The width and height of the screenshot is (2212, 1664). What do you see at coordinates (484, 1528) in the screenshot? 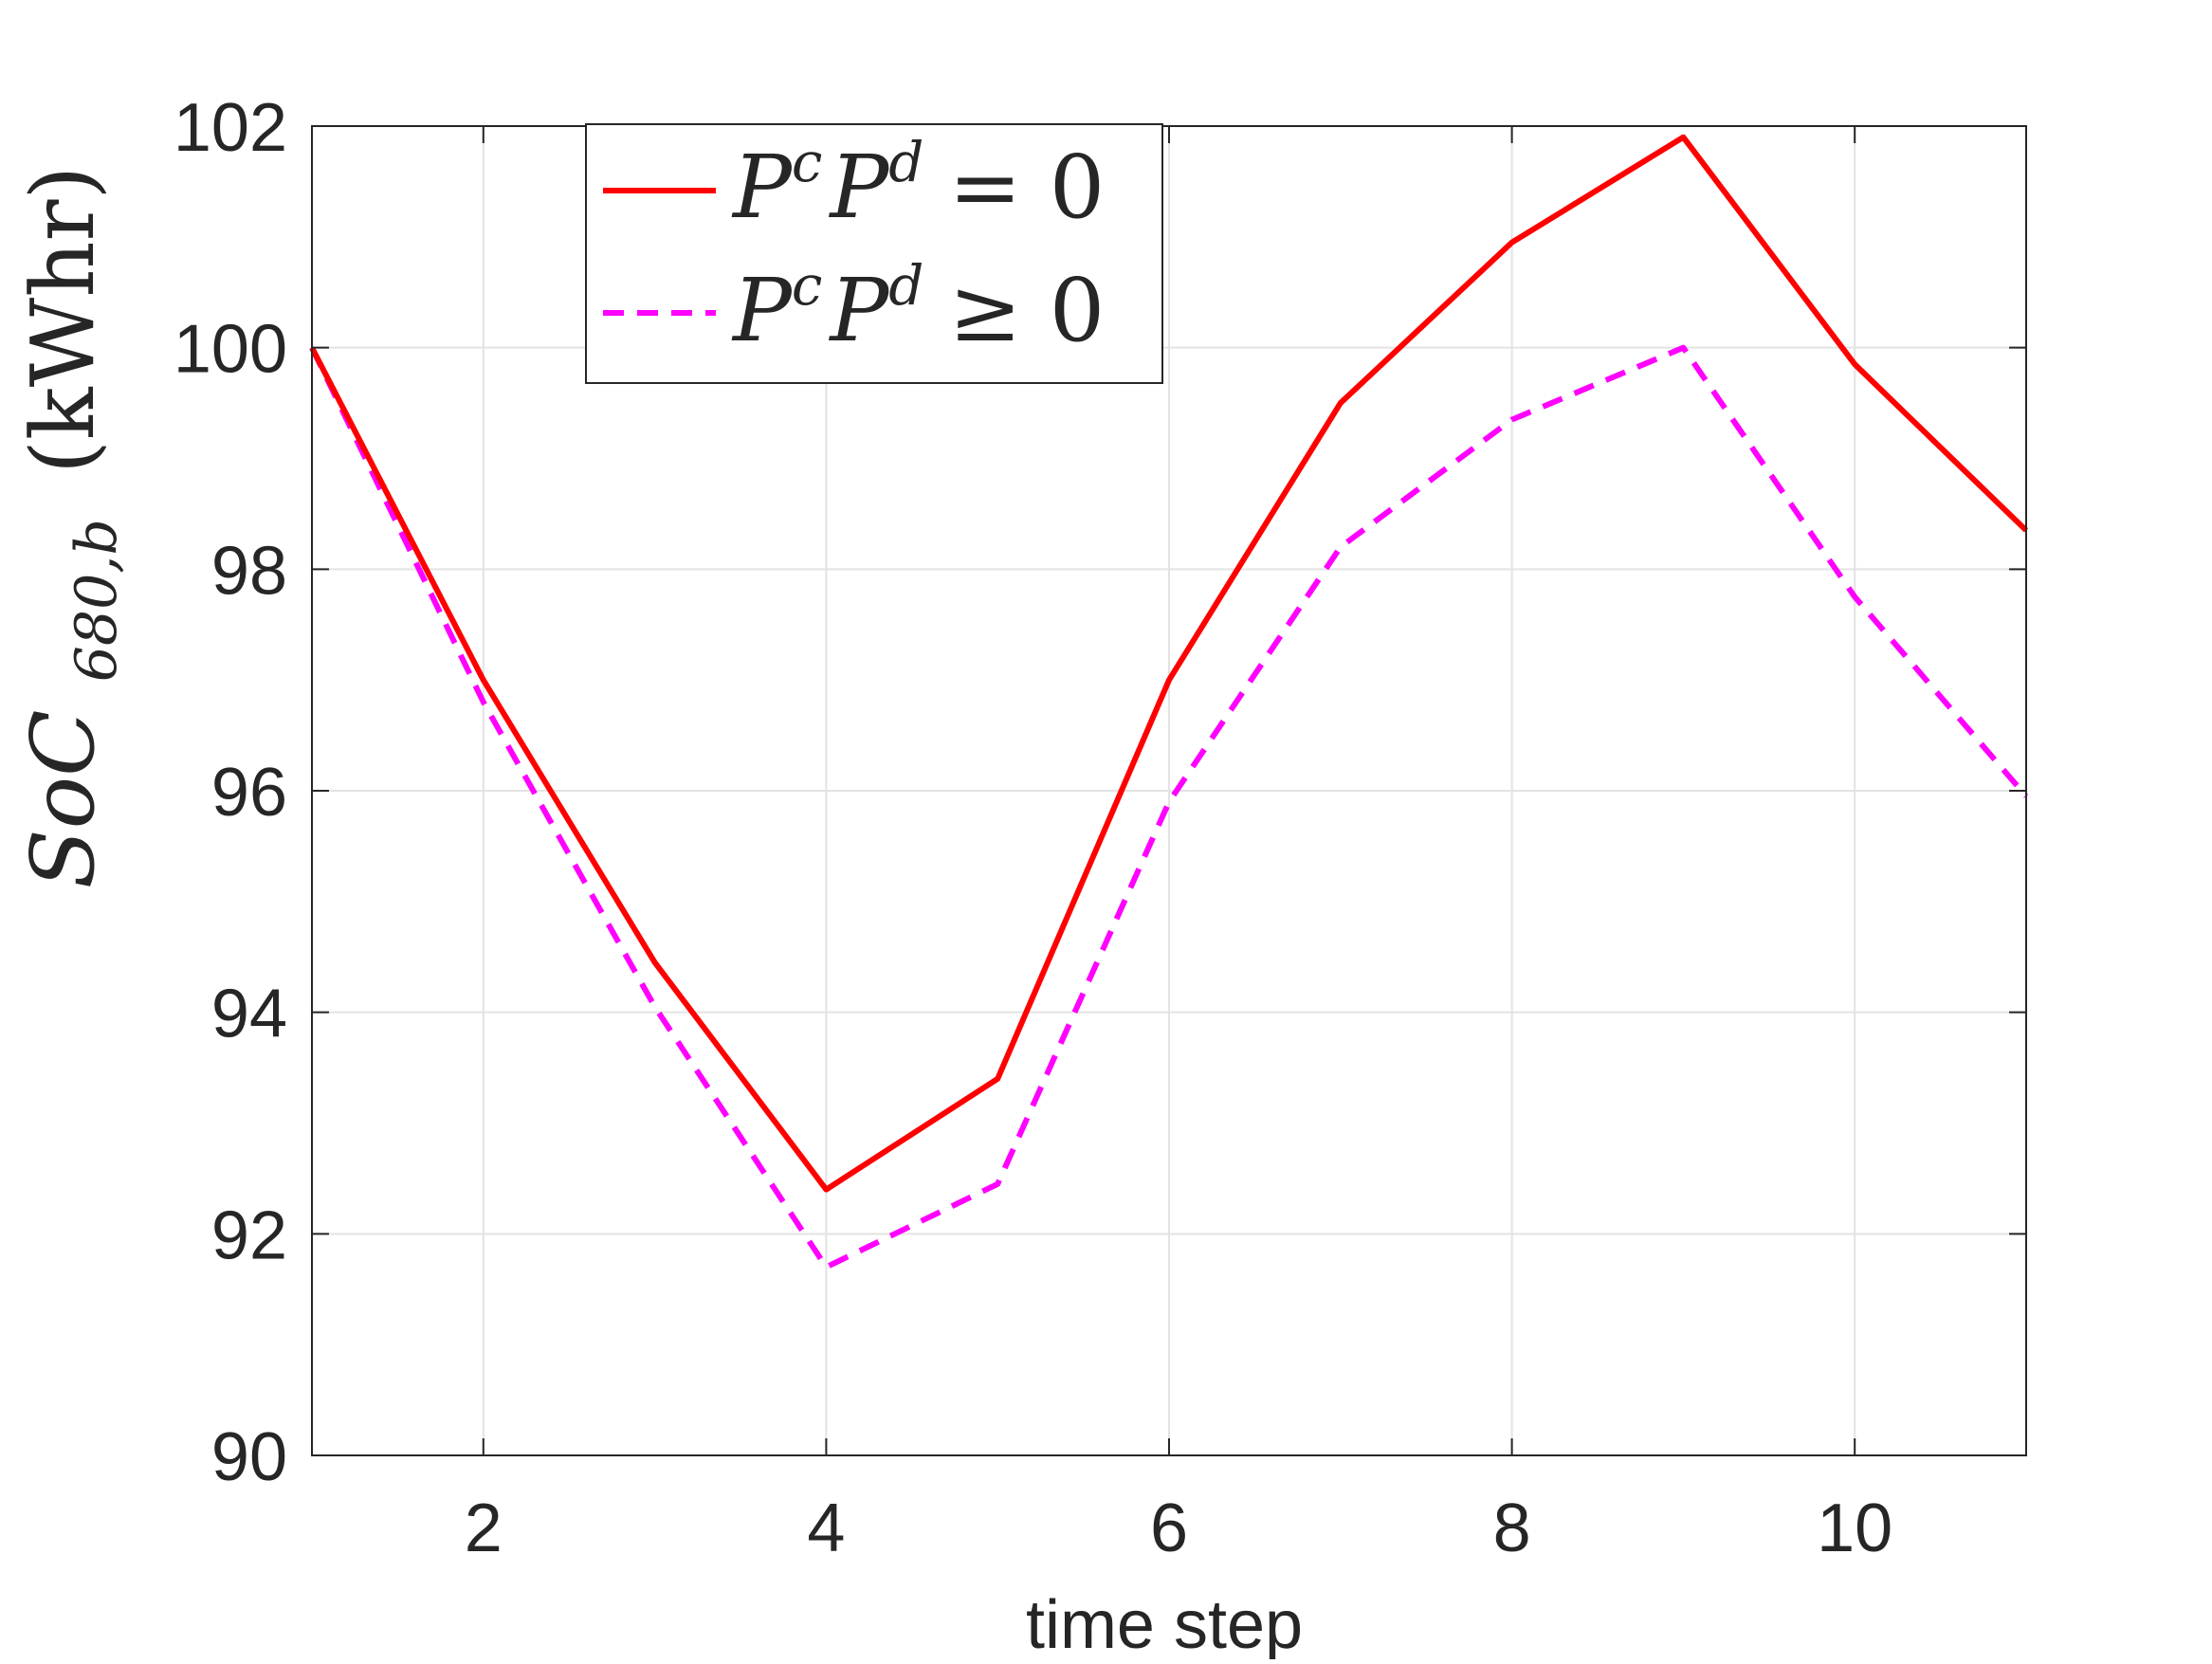
I see `x-tick-label: 2` at bounding box center [484, 1528].